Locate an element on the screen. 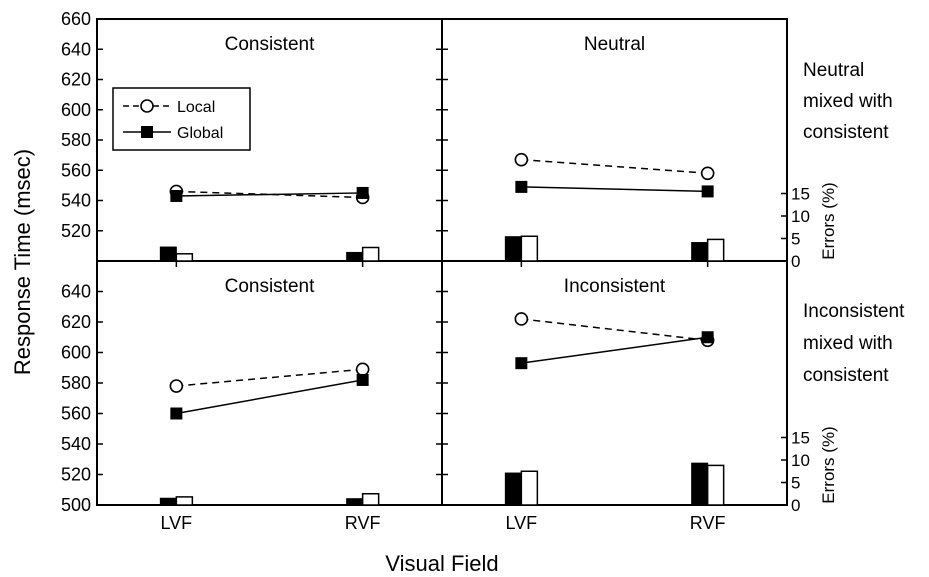 Image resolution: width=929 pixels, height=577 pixels. side-label-top: consistent is located at coordinates (846, 132).